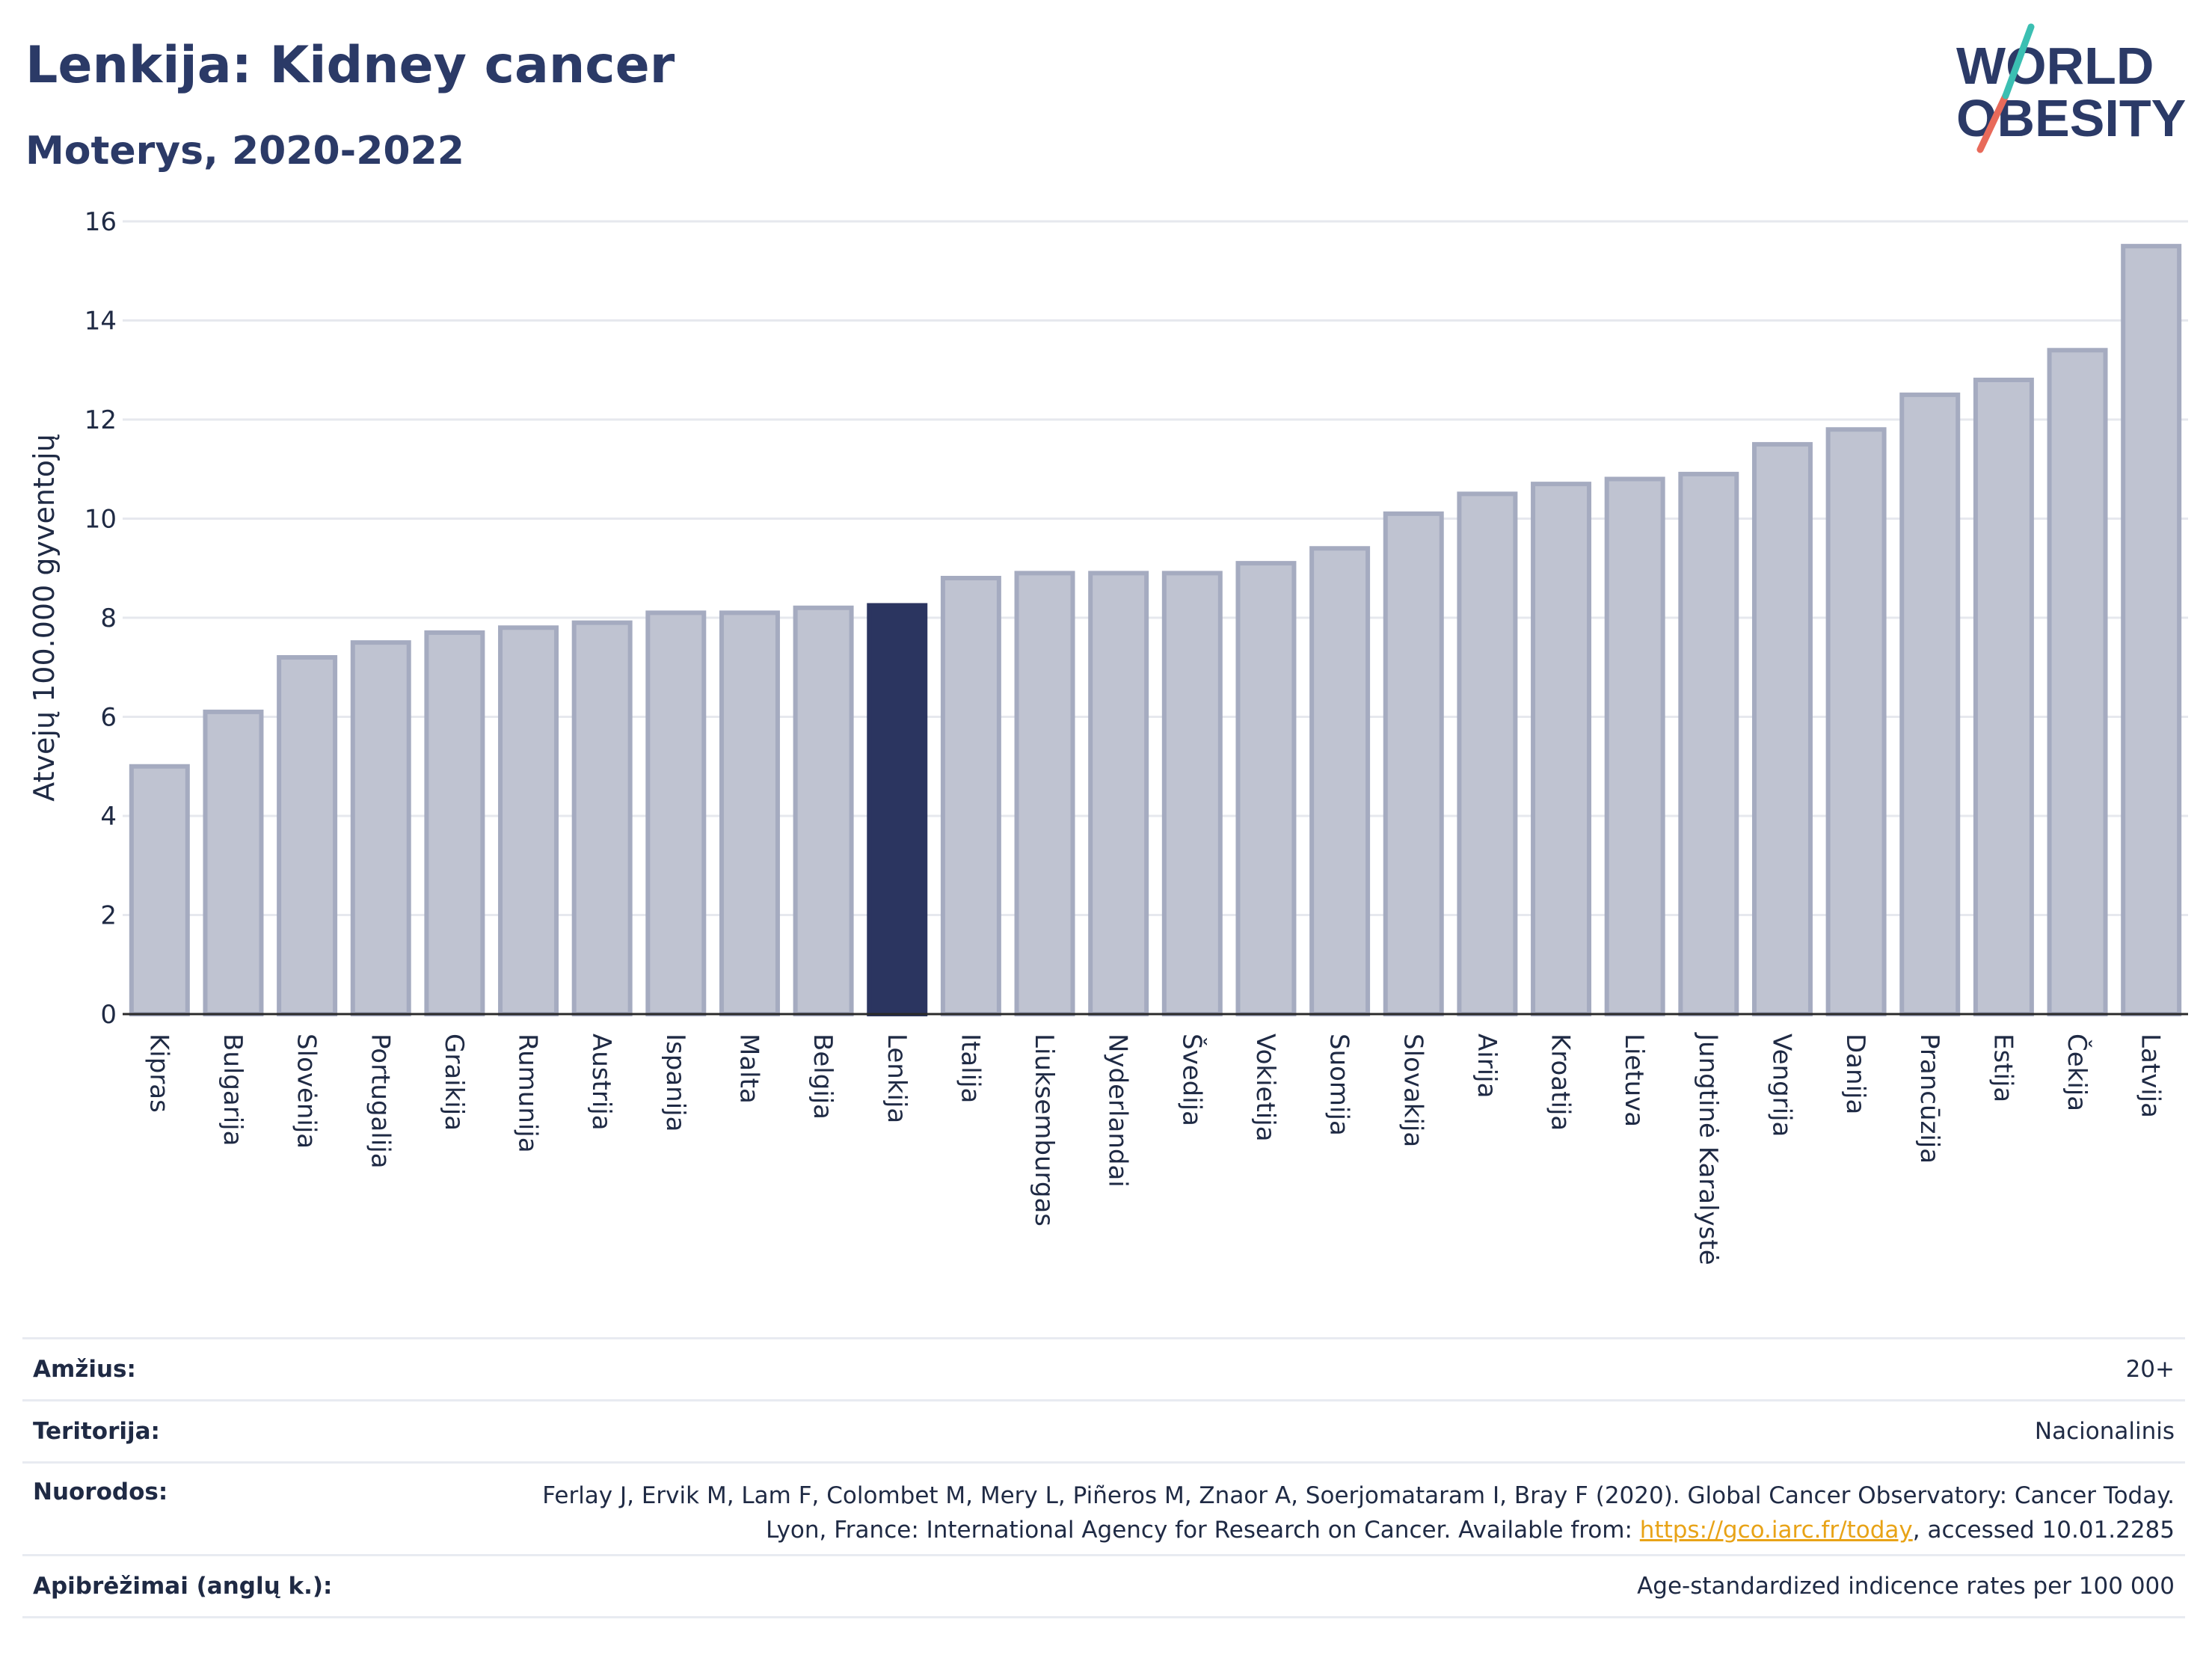 This screenshot has height=1655, width=2212. What do you see at coordinates (108, 1015) in the screenshot?
I see `y-tick-label: 0` at bounding box center [108, 1015].